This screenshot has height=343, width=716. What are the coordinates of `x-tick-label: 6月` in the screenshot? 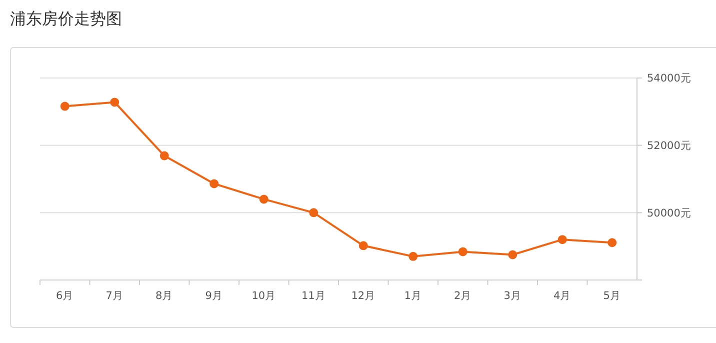 It's located at (65, 296).